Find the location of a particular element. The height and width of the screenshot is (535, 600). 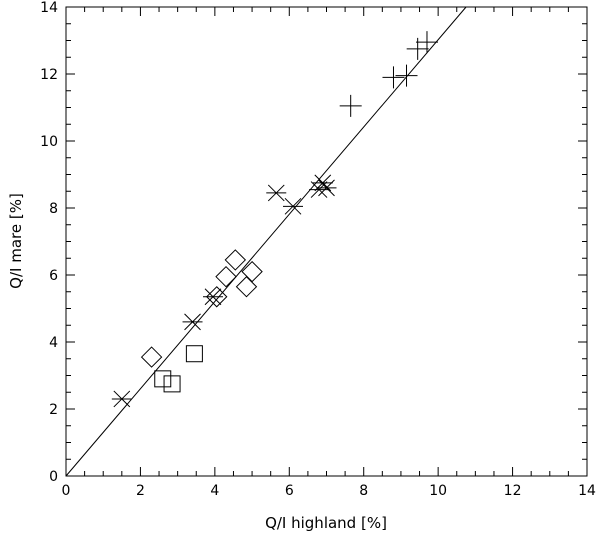

y-tick-label: 10 is located at coordinates (49, 142).